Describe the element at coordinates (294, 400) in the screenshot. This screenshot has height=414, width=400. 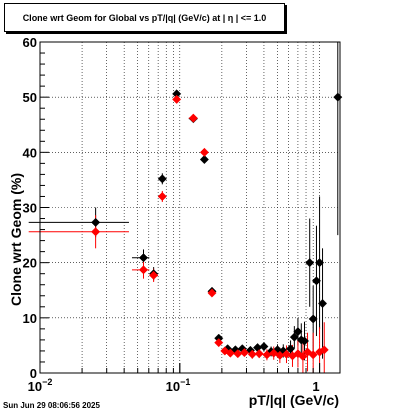
I see `x-axis-label: pT/|q| (GeV/c)` at that location.